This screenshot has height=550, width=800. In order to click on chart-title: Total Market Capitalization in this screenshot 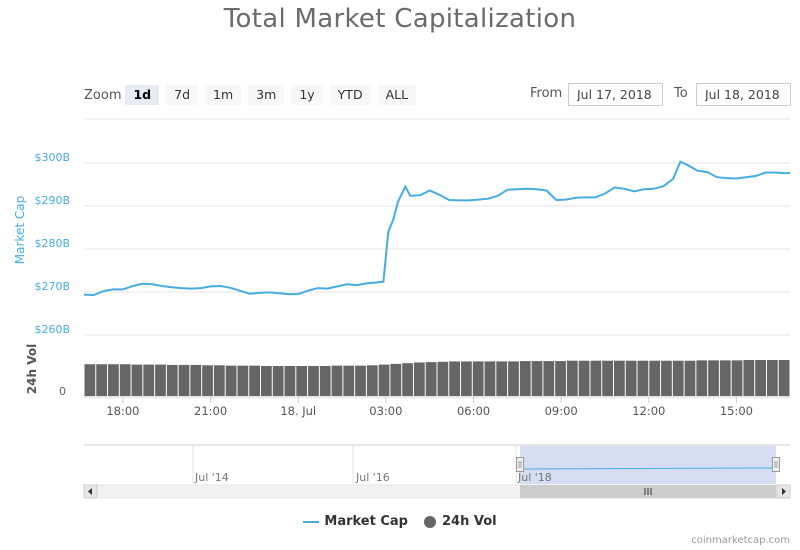, I will do `click(400, 19)`.